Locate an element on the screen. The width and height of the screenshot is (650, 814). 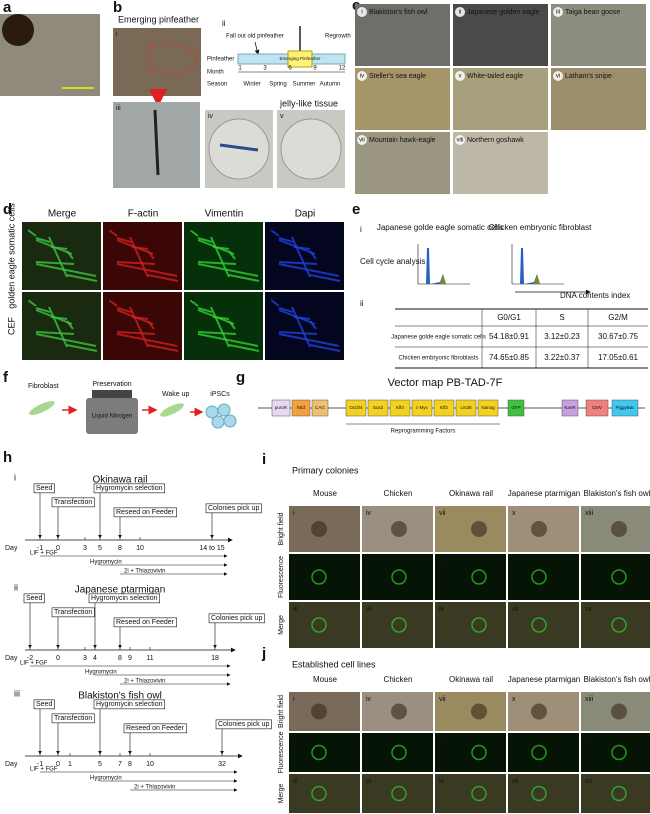
schematic-text: Month is located at coordinates (215, 73).